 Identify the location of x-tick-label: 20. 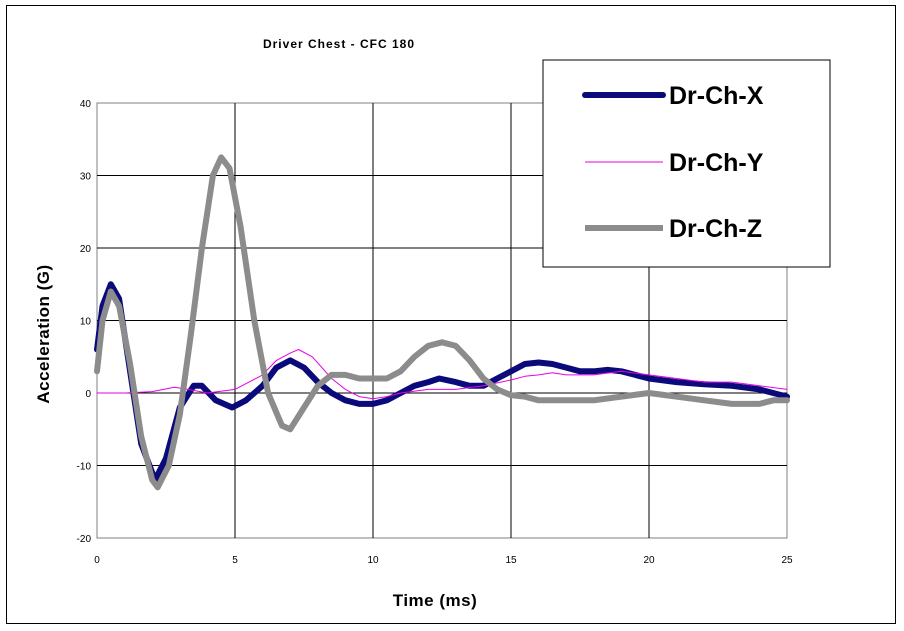
(649, 560).